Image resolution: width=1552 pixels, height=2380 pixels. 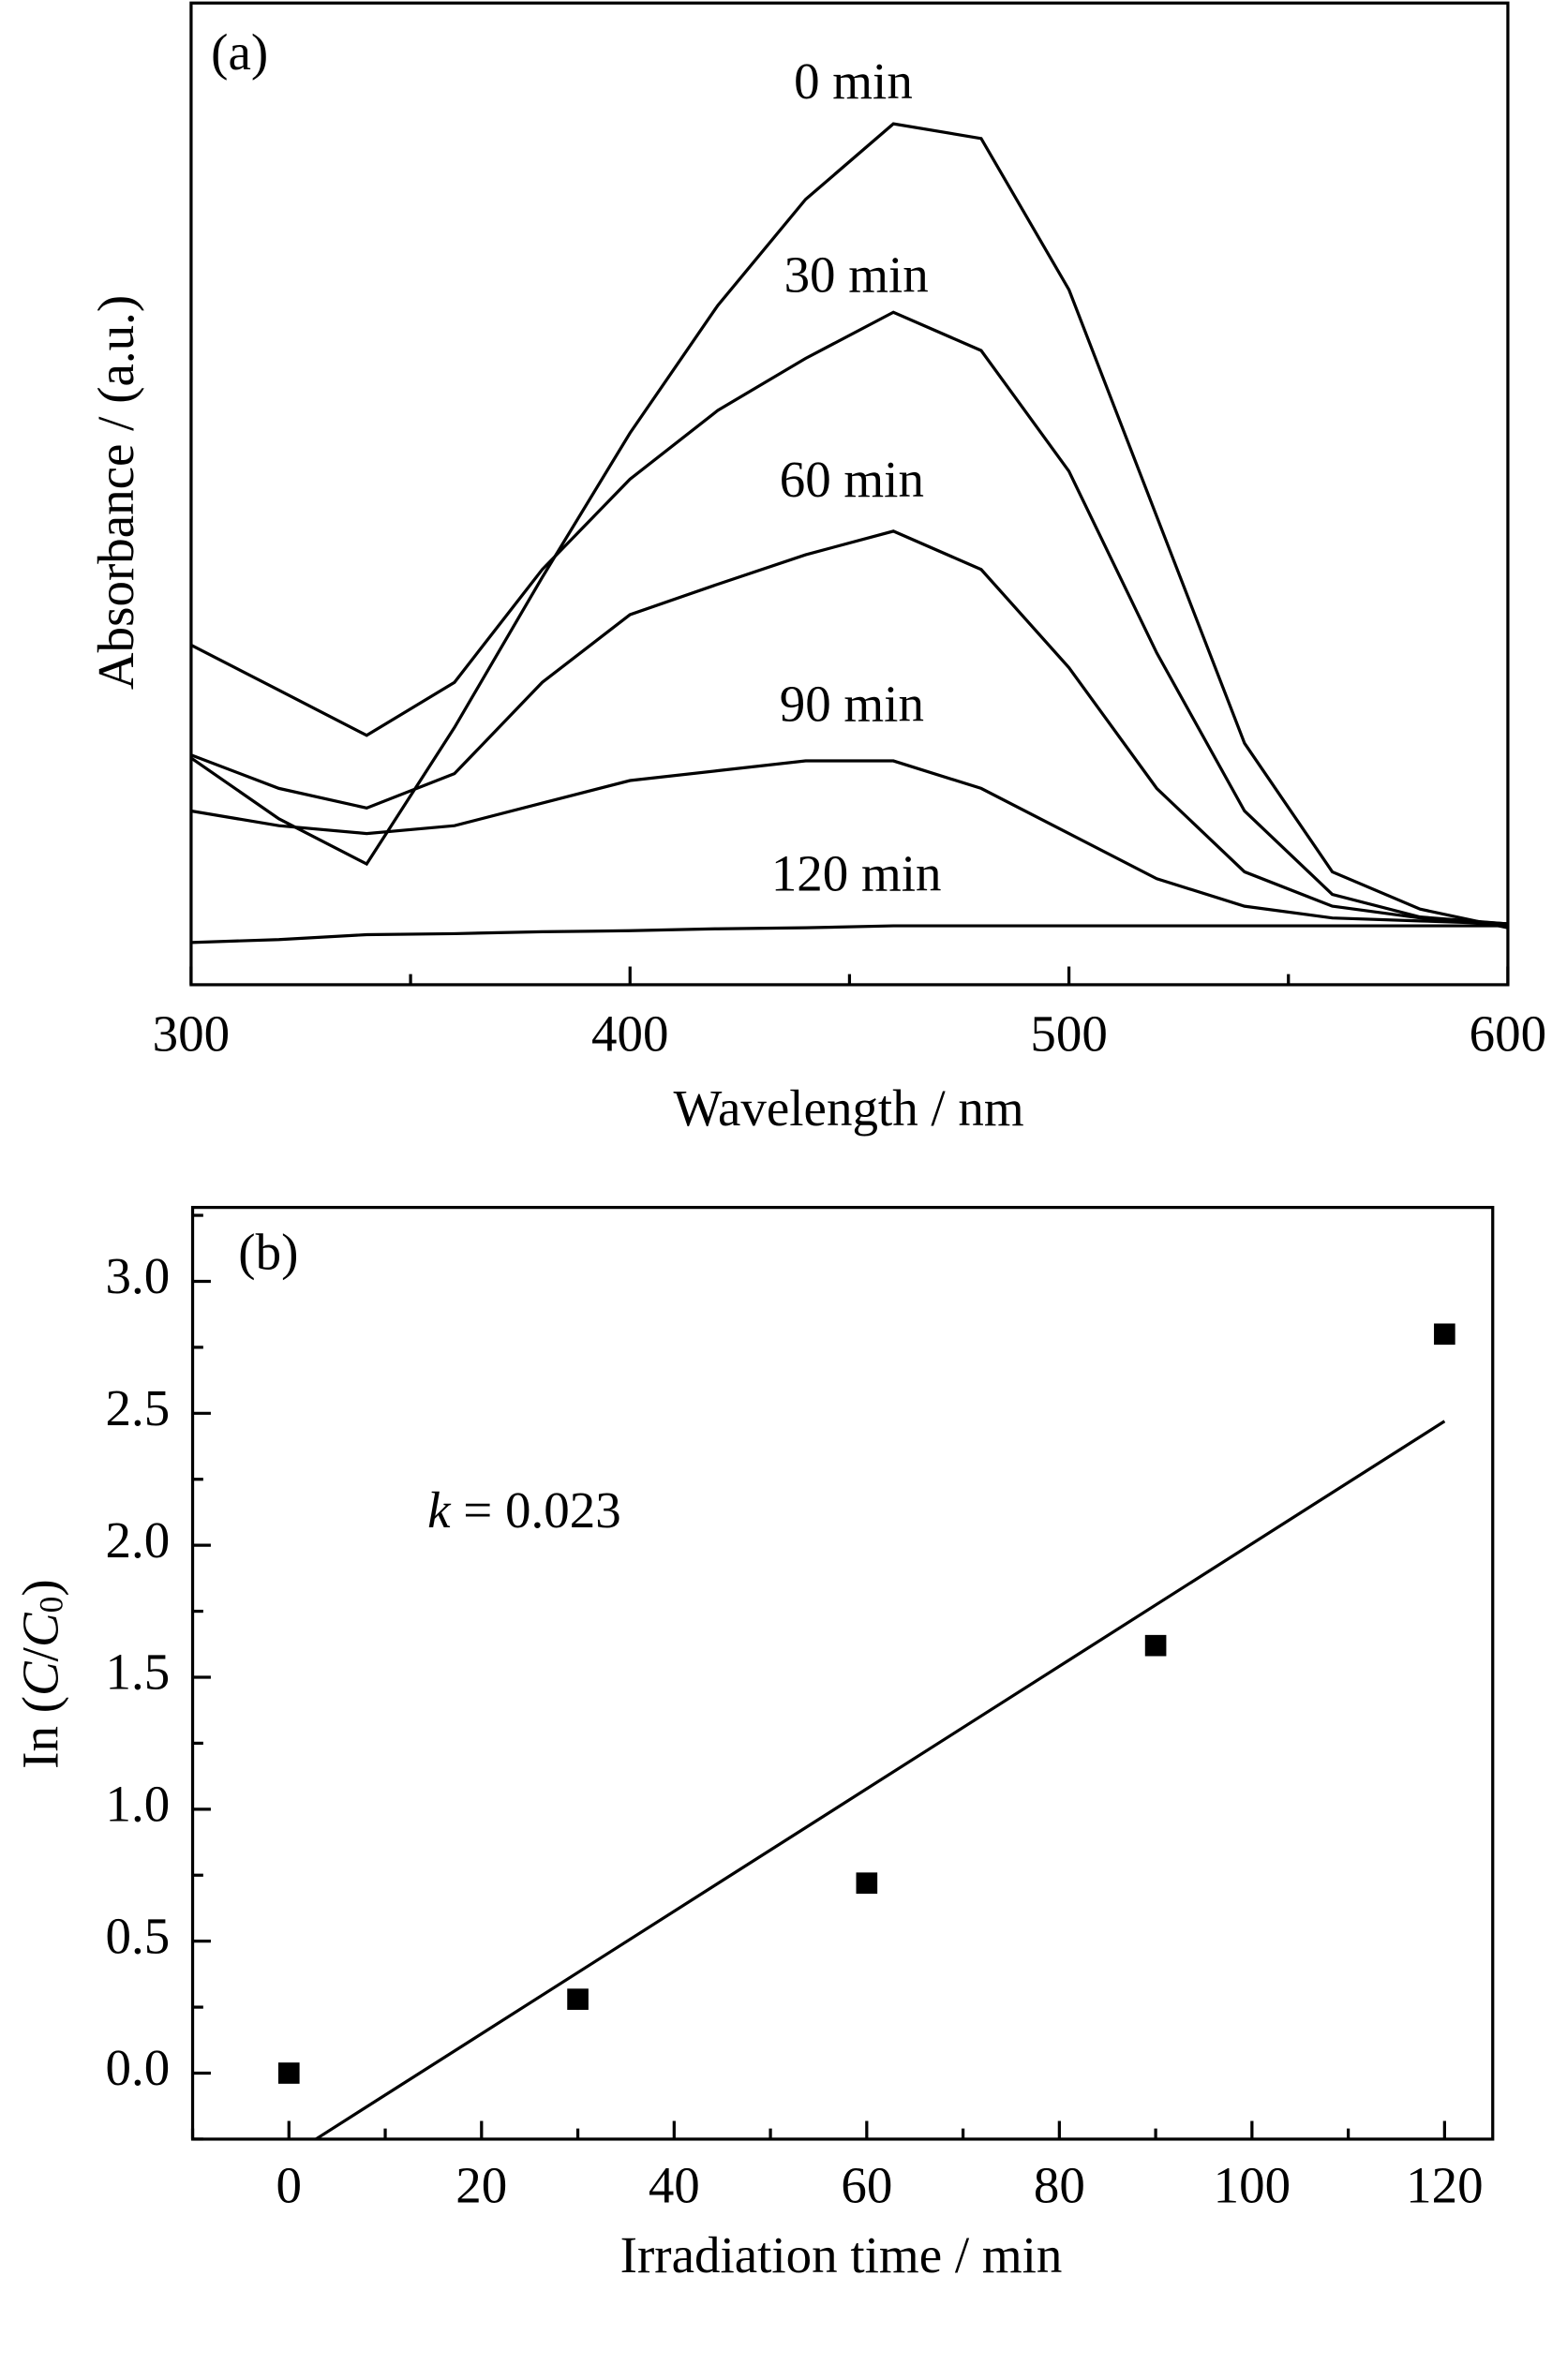 What do you see at coordinates (289, 2185) in the screenshot?
I see `x-tick-label: 0` at bounding box center [289, 2185].